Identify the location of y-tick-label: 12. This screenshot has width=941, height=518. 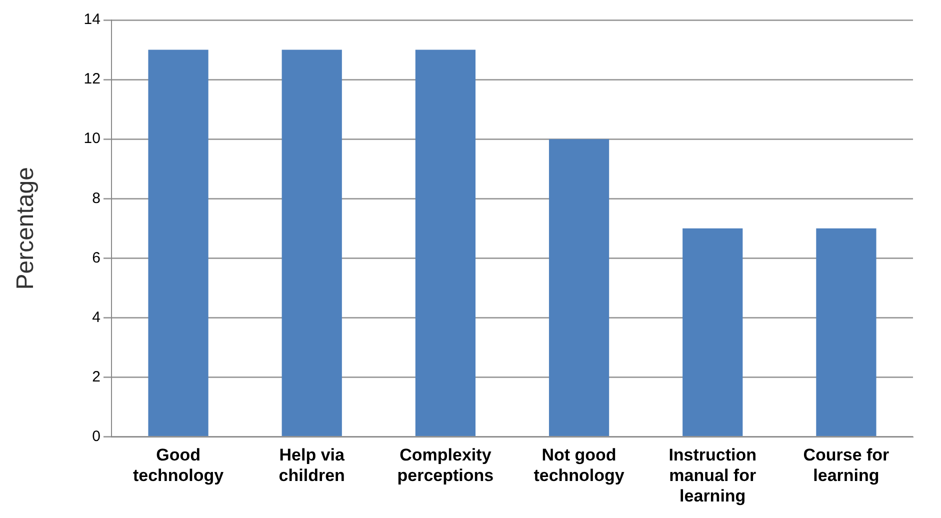
(92, 79).